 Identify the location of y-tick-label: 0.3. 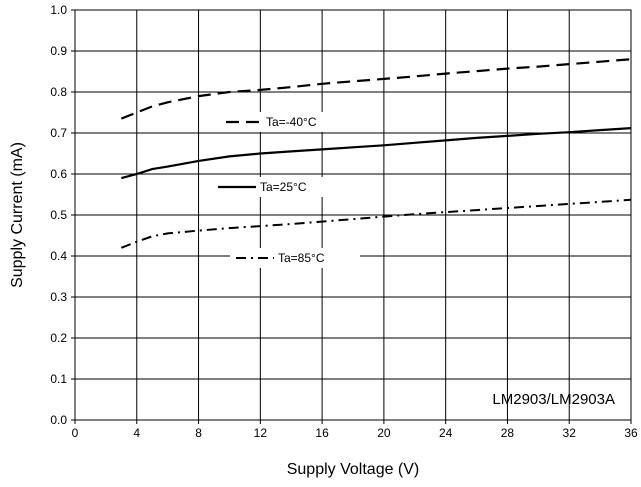
(58, 297).